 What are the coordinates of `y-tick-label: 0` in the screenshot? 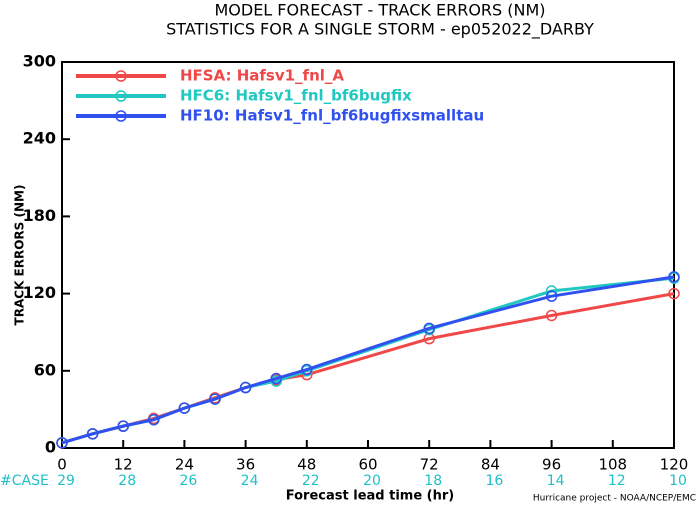 It's located at (50, 447).